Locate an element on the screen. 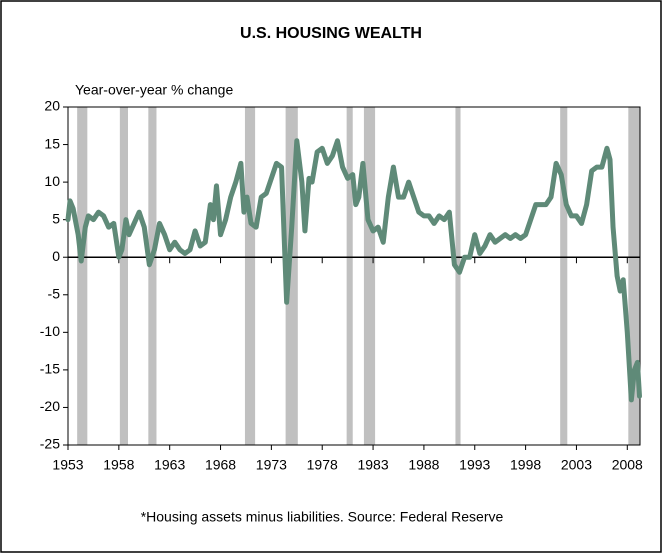 The width and height of the screenshot is (663, 554). y-tick-label: -25 is located at coordinates (50, 444).